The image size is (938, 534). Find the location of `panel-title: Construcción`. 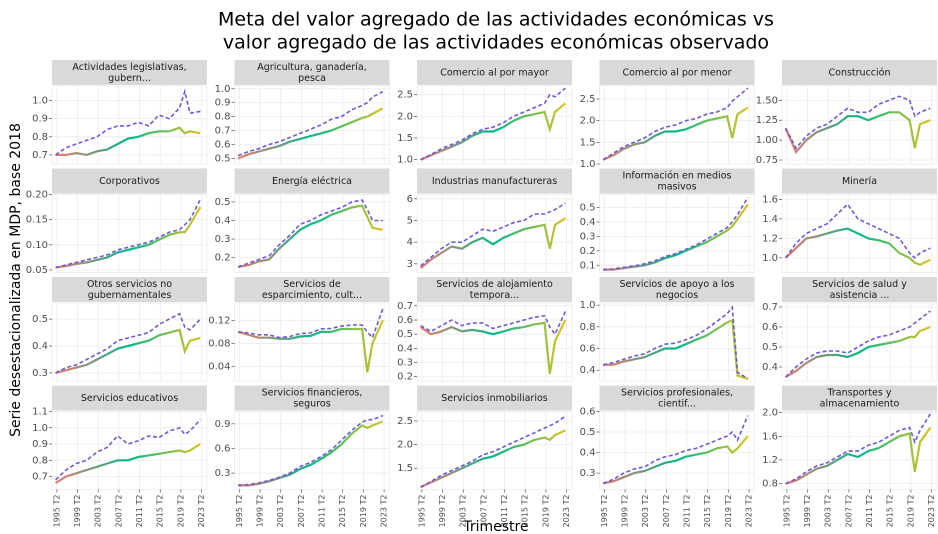

panel-title: Construcción is located at coordinates (860, 73).